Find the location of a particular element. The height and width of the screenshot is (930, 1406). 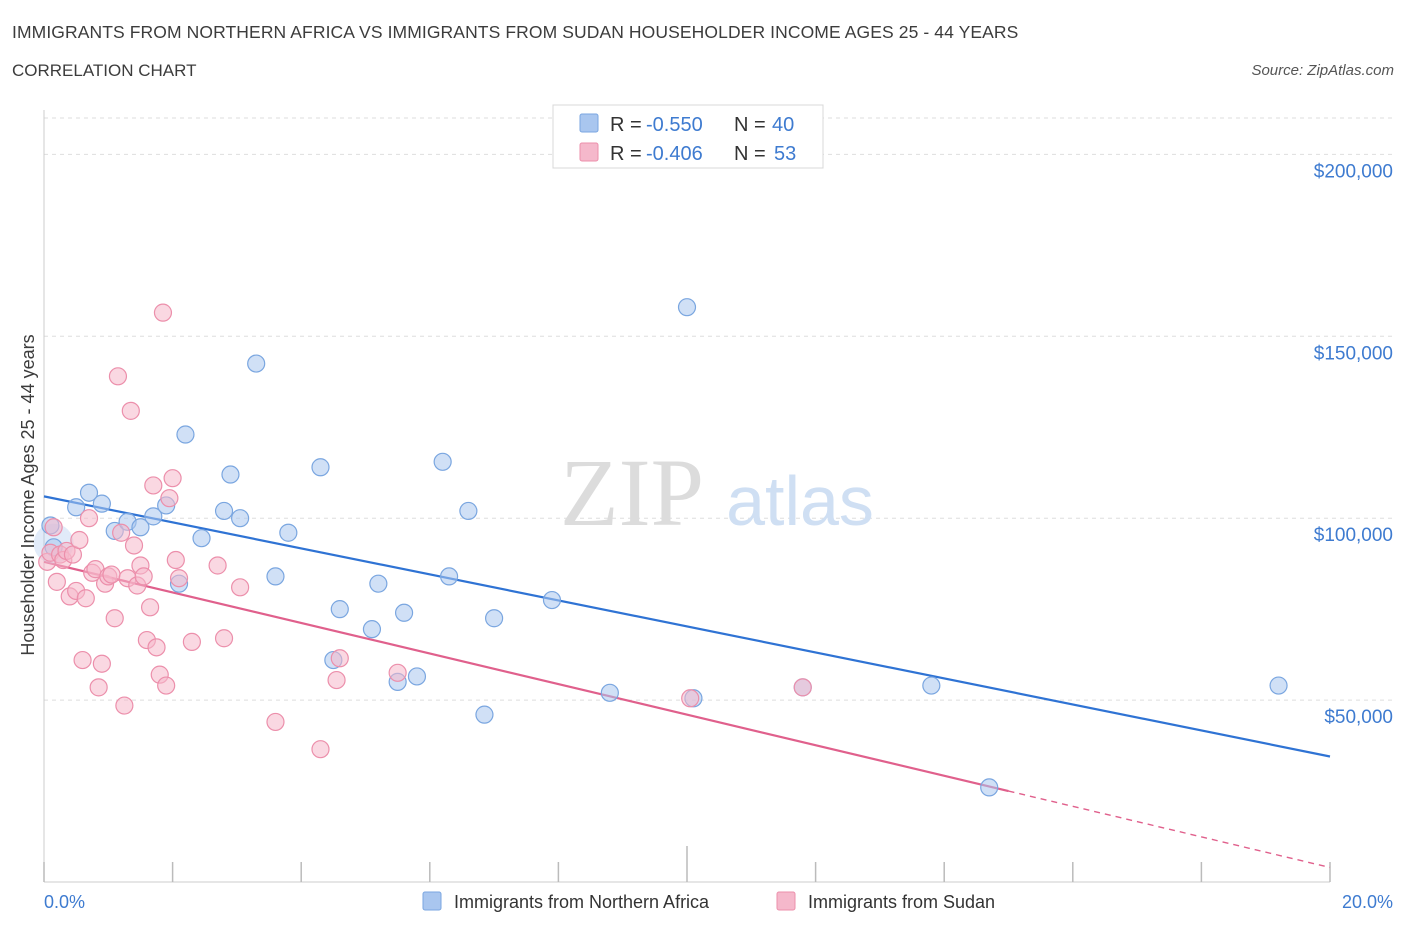

legend-swatch-sudan is located at coordinates (786, 901).